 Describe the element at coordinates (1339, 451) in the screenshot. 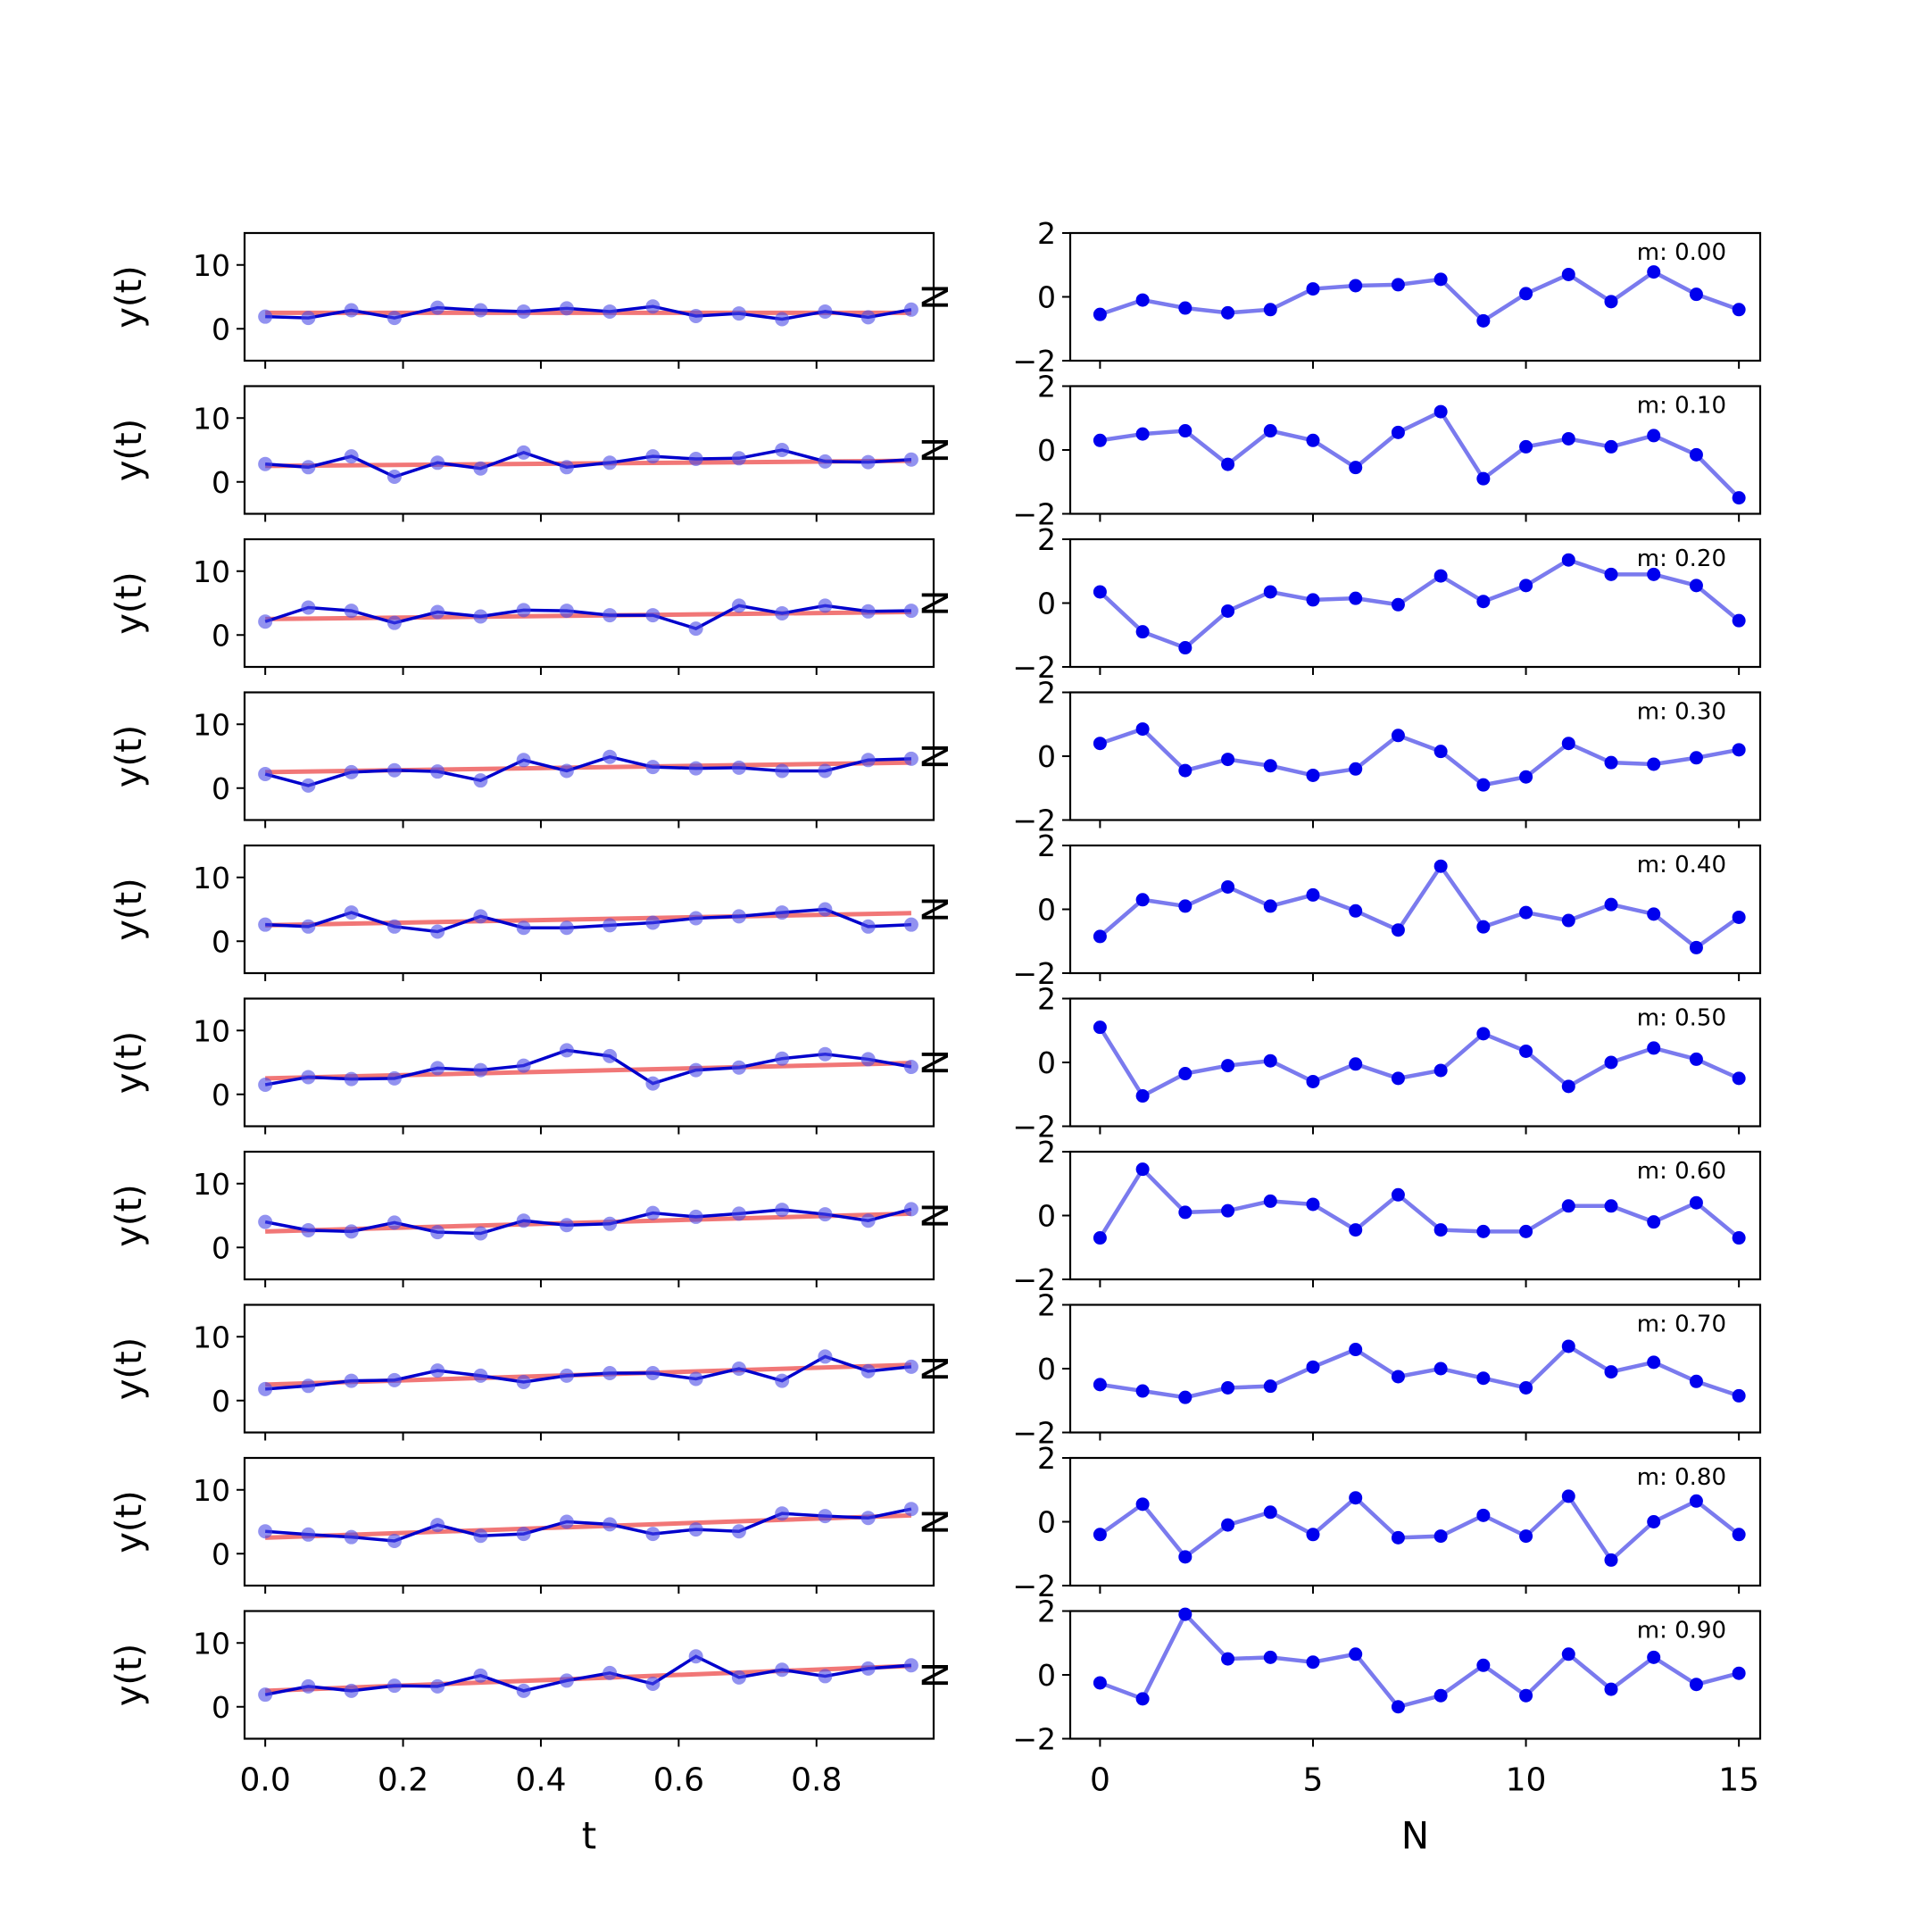

I see `right-subplot-1: −2 0 2 Nm: 0.10` at that location.